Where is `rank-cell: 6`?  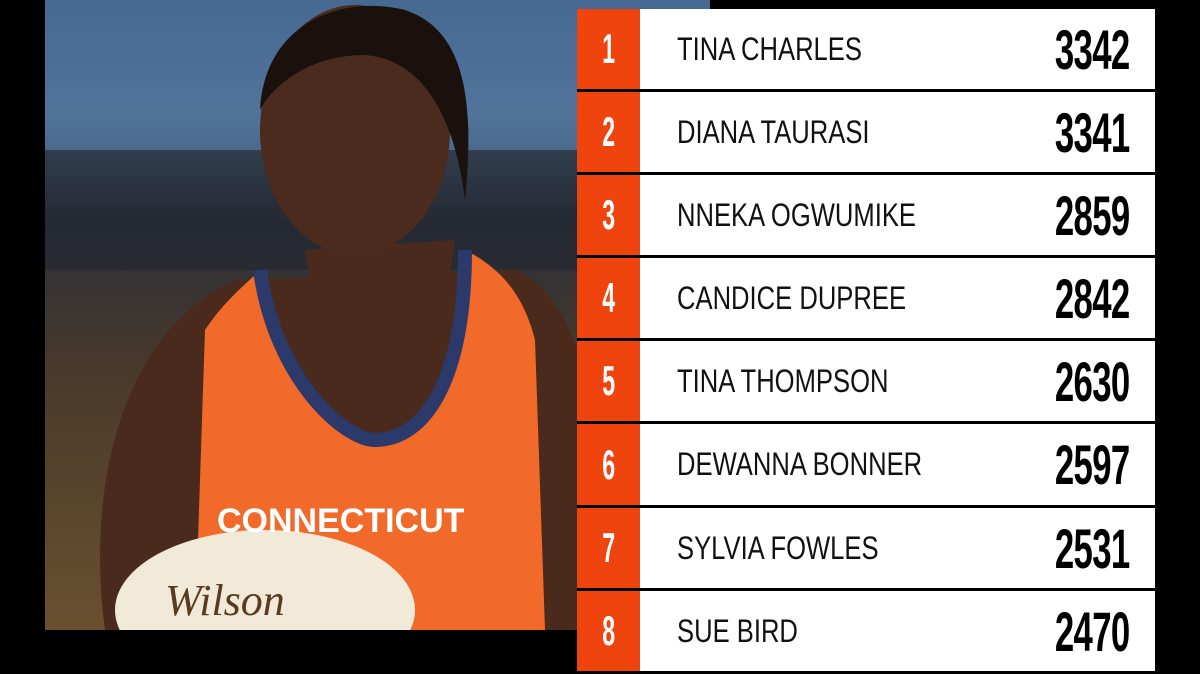
rank-cell: 6 is located at coordinates (608, 464).